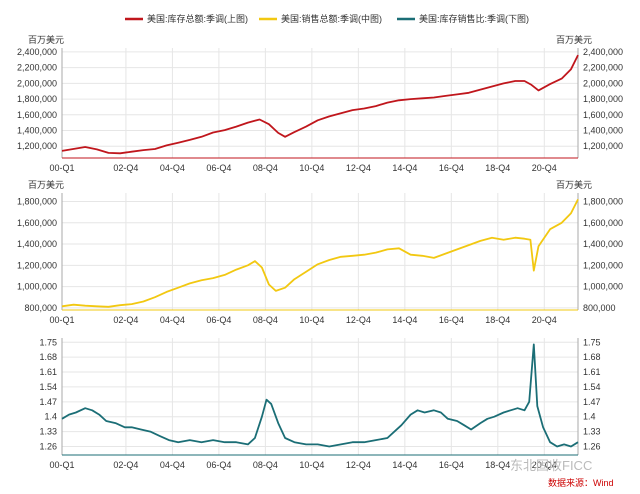 The width and height of the screenshot is (640, 494). What do you see at coordinates (218, 320) in the screenshot?
I see `panel-2-x-tick-4: 06-Q4` at bounding box center [218, 320].